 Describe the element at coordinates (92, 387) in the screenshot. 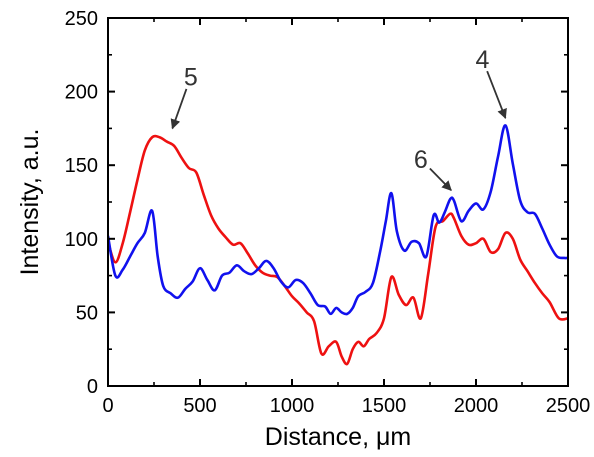

I see `y-tick-label: 0` at that location.